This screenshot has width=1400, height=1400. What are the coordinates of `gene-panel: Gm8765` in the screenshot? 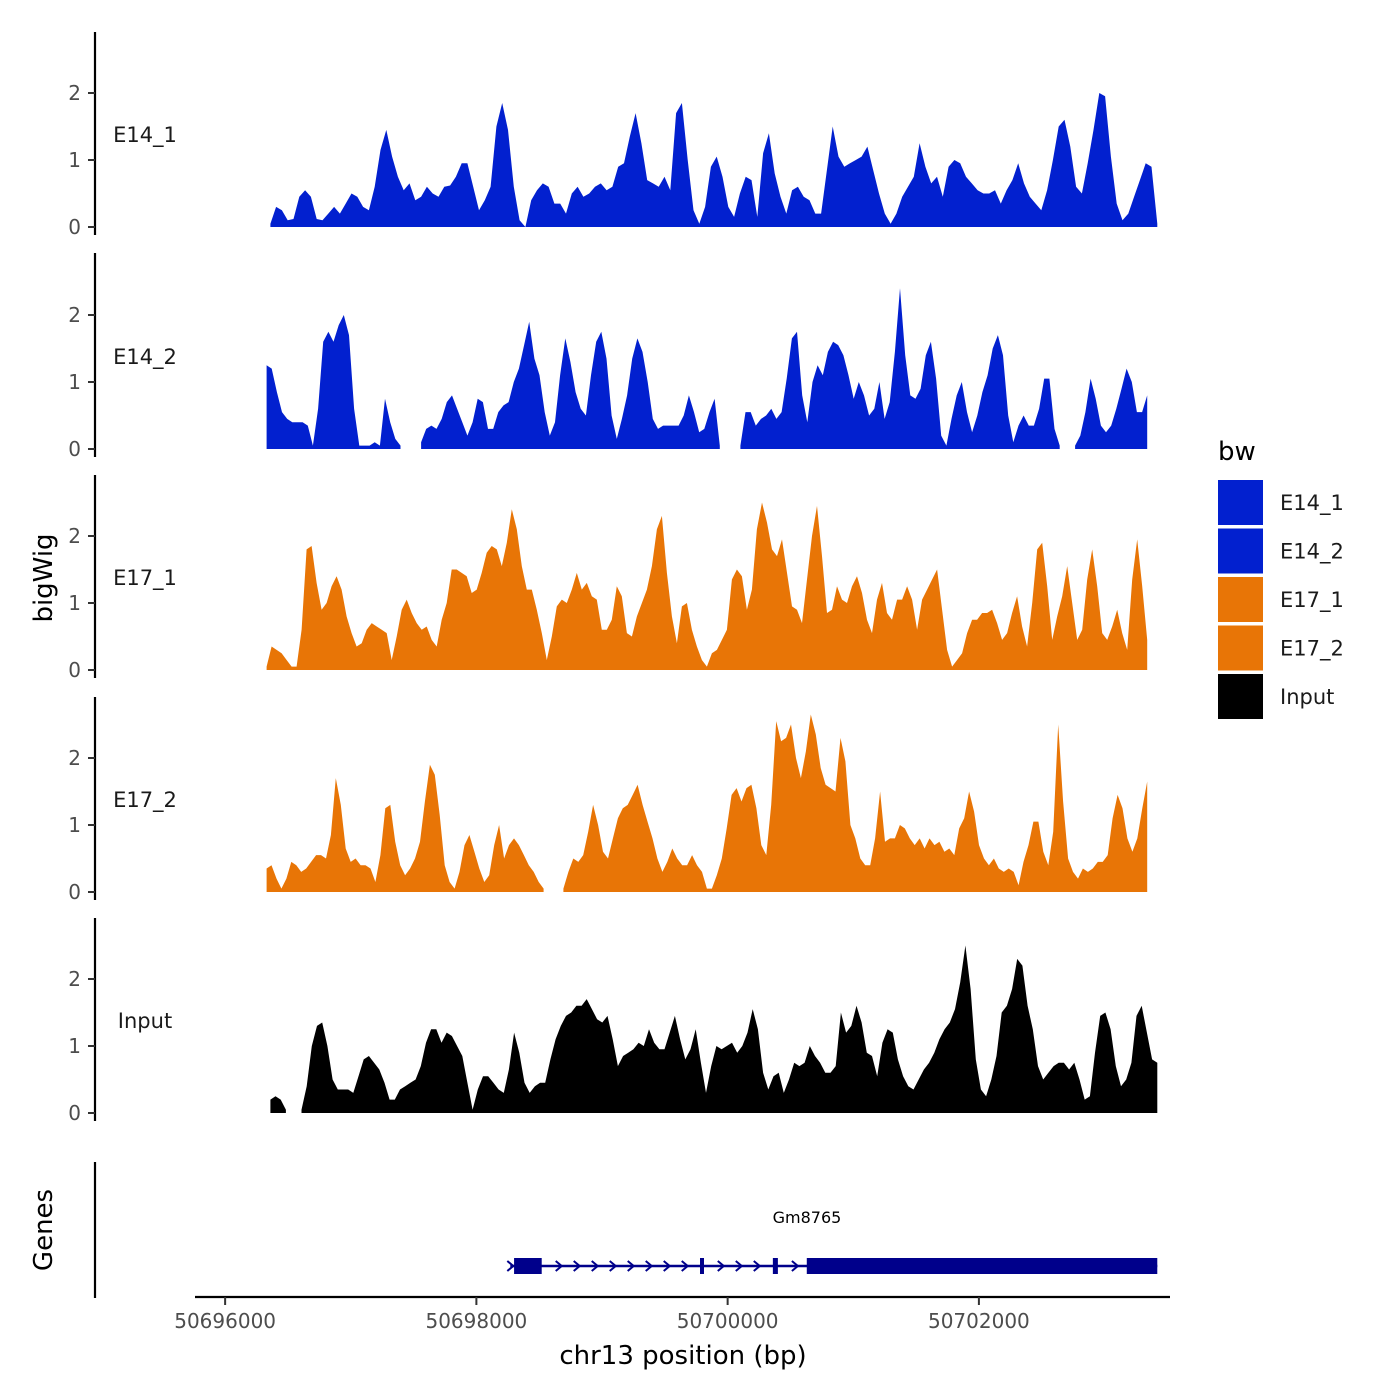 It's located at (625, 1230).